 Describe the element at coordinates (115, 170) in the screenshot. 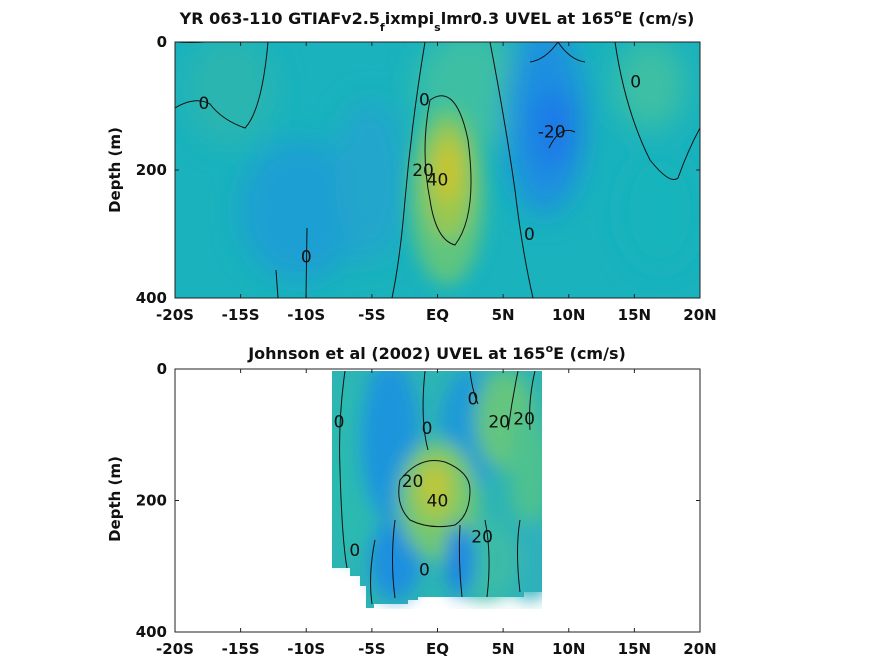

I see `panel1-y-axis-label: Depth (m)` at that location.